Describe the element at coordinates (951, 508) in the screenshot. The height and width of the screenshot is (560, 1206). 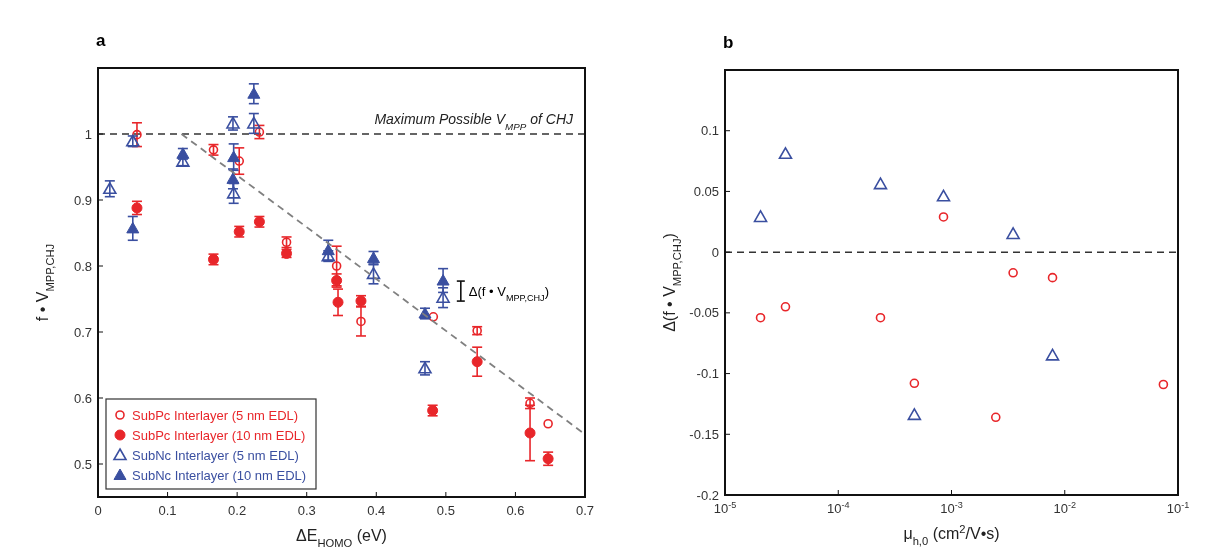
I see `x-tick-label: 10$^{-3}$` at that location.